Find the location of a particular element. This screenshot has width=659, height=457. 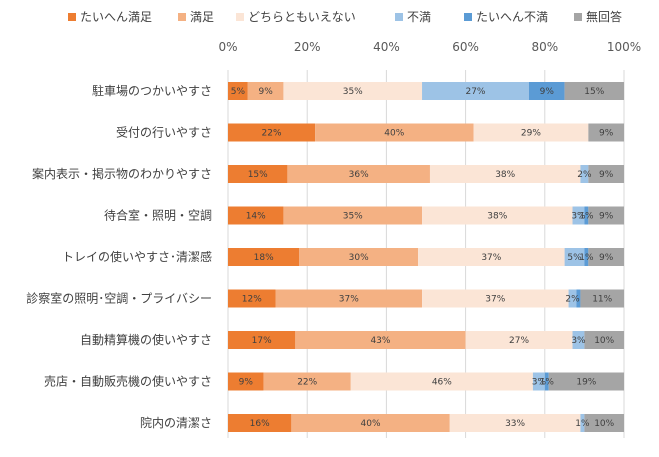

legend-label: たいへん満足 is located at coordinates (116, 17).